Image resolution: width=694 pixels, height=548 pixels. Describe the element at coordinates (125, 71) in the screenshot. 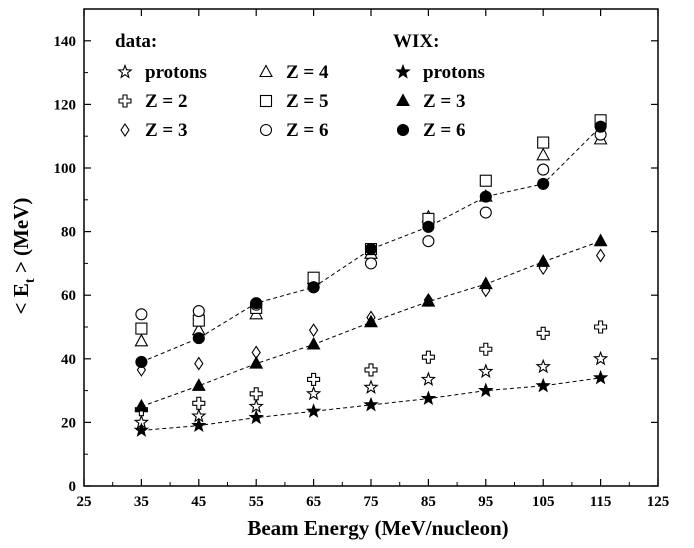

I see `legend-marker-open-star` at that location.